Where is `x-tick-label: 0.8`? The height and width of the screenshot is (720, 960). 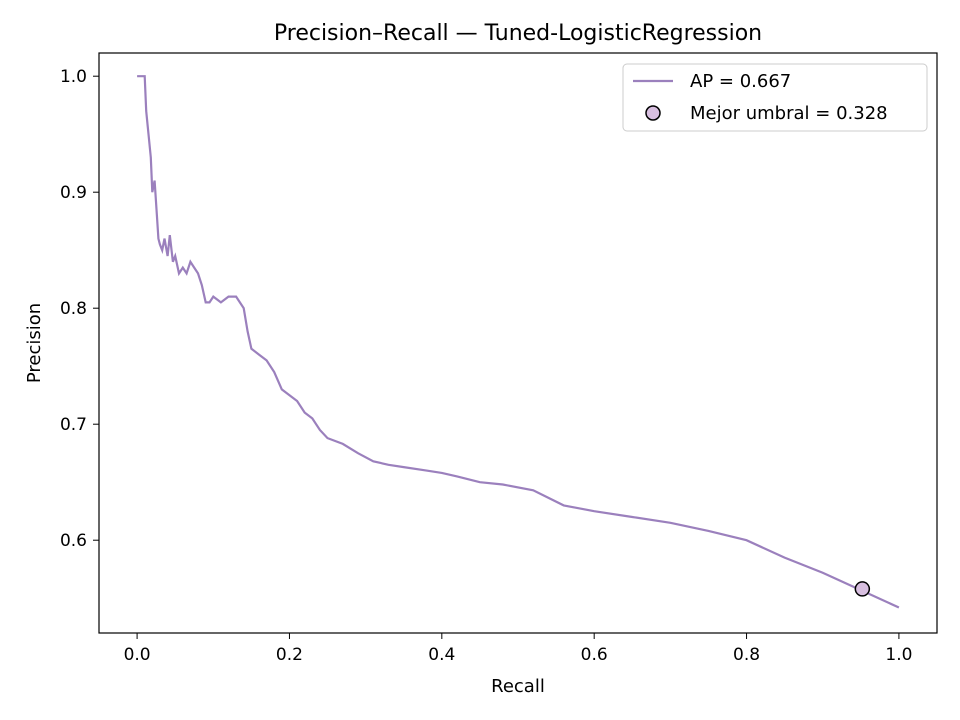 x-tick-label: 0.8 is located at coordinates (746, 655).